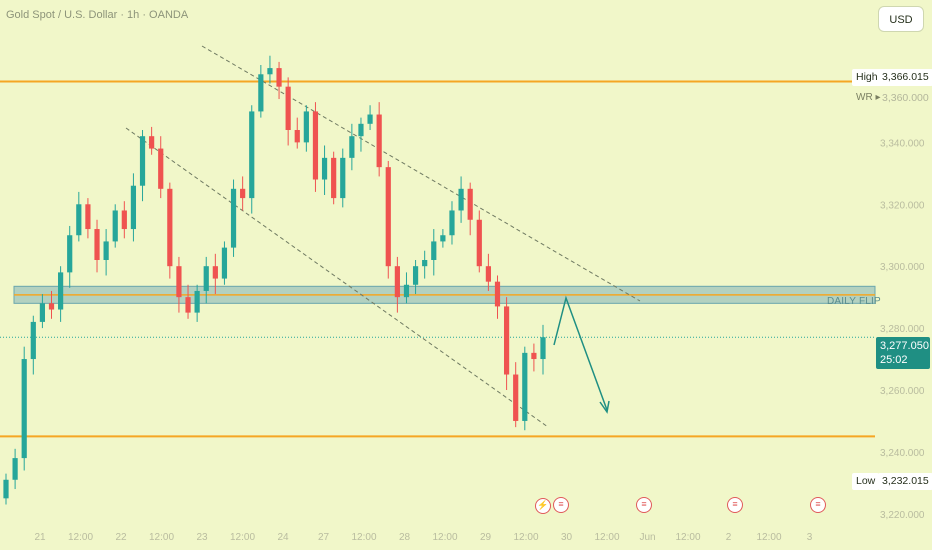 Image resolution: width=932 pixels, height=550 pixels. I want to click on x-tick-label: 2, so click(729, 537).